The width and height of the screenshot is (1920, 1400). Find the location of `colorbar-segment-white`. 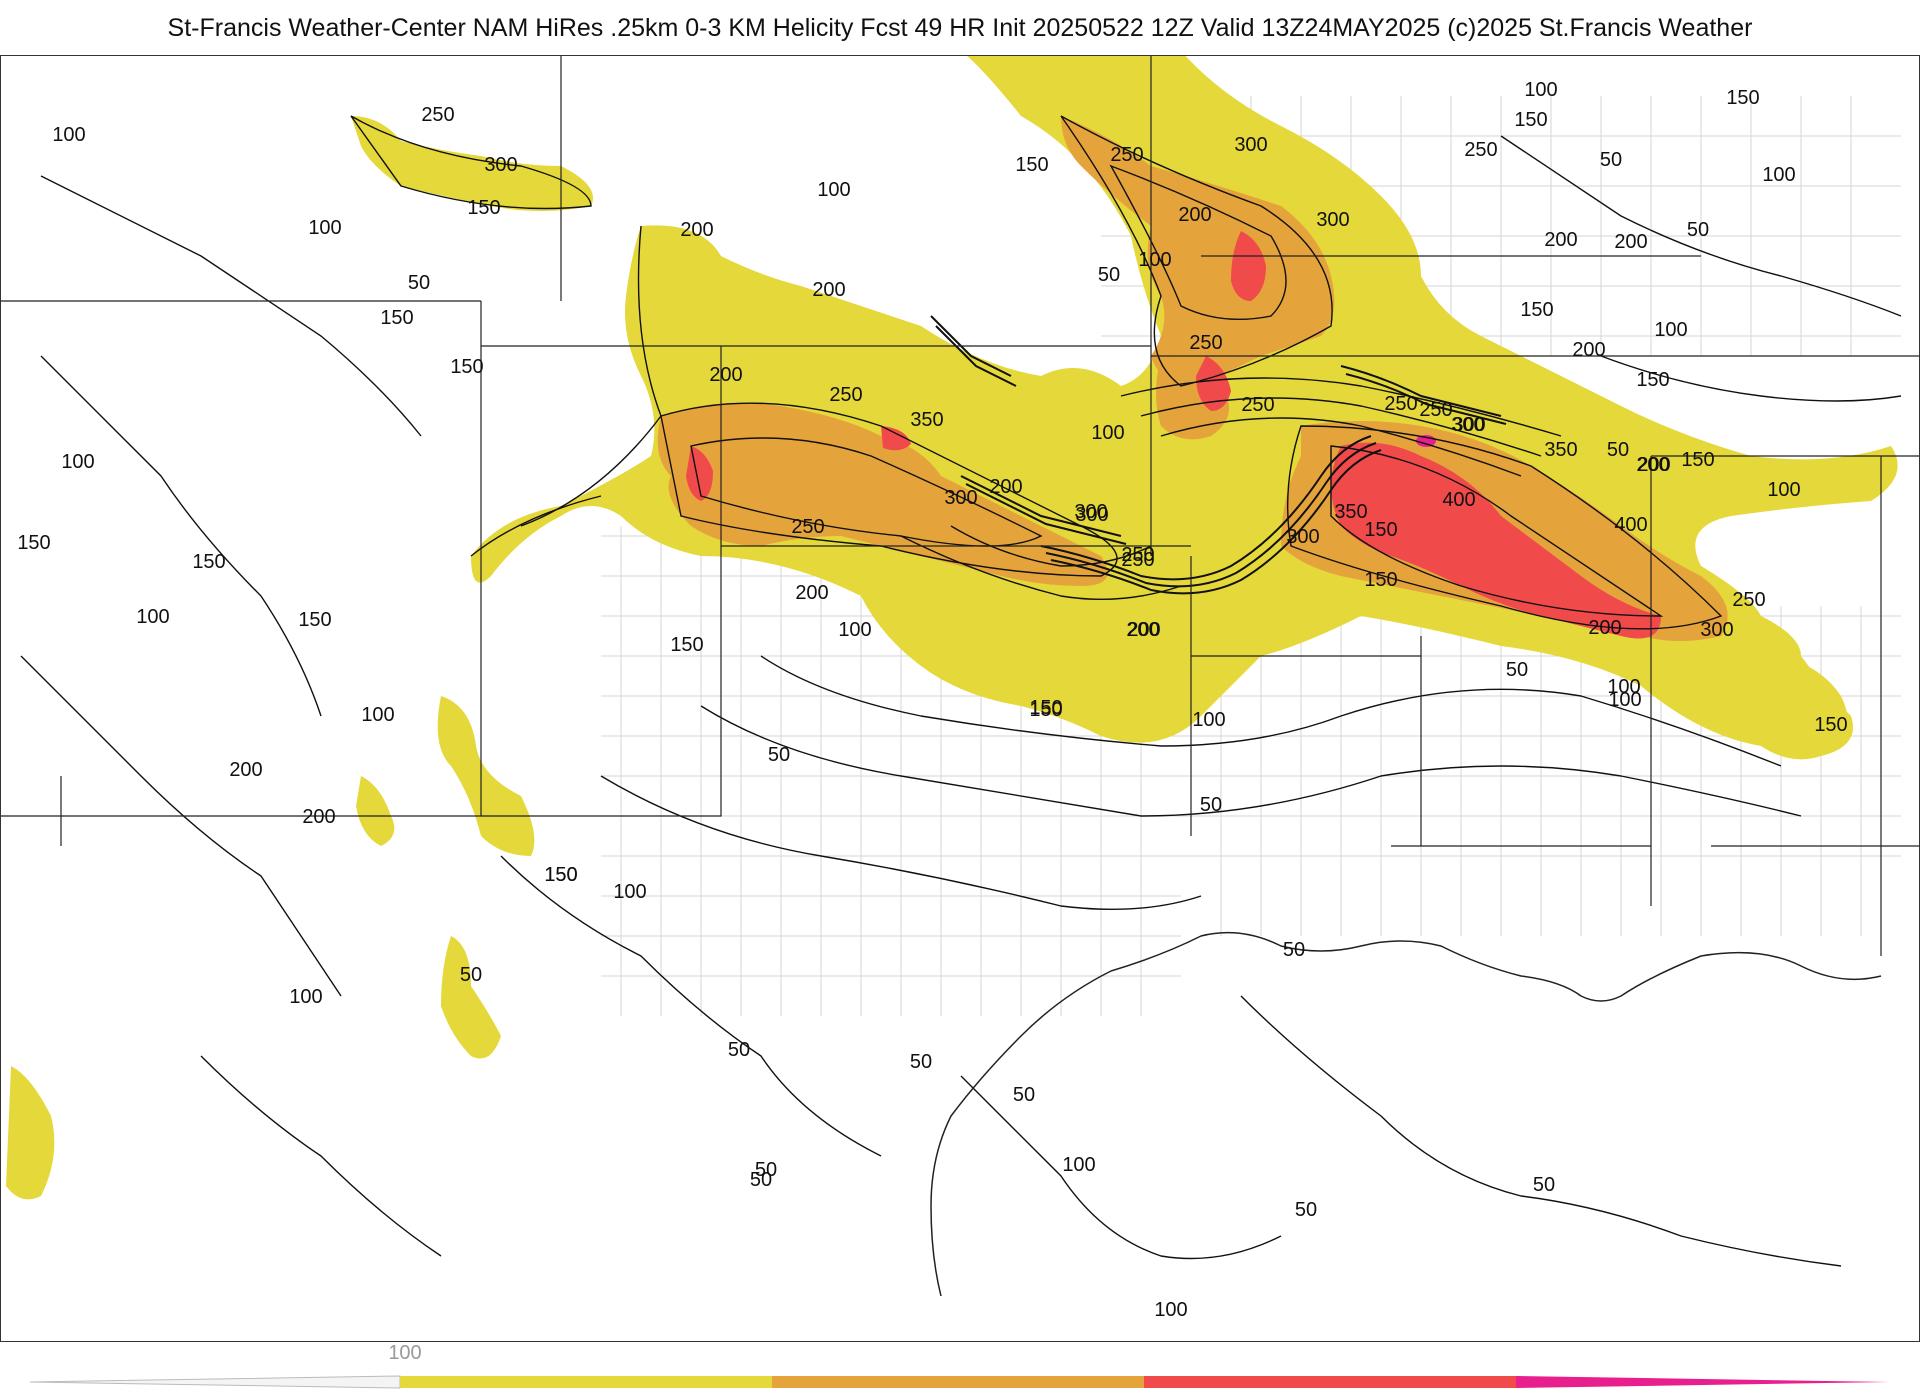

colorbar-segment-white is located at coordinates (215, 1382).